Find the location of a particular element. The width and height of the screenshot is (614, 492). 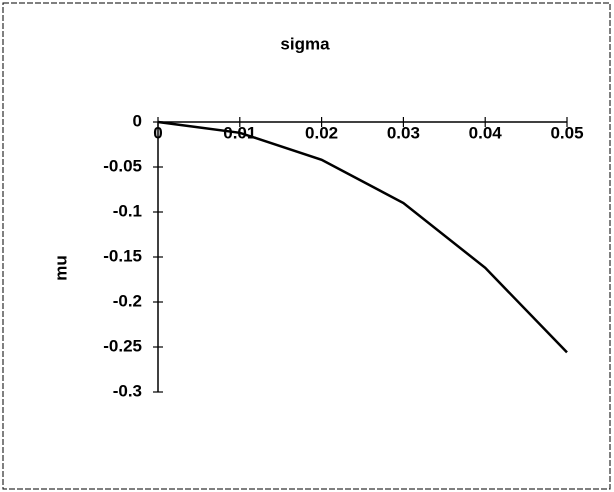

y-tick-label: -0.25 is located at coordinates (122, 345).